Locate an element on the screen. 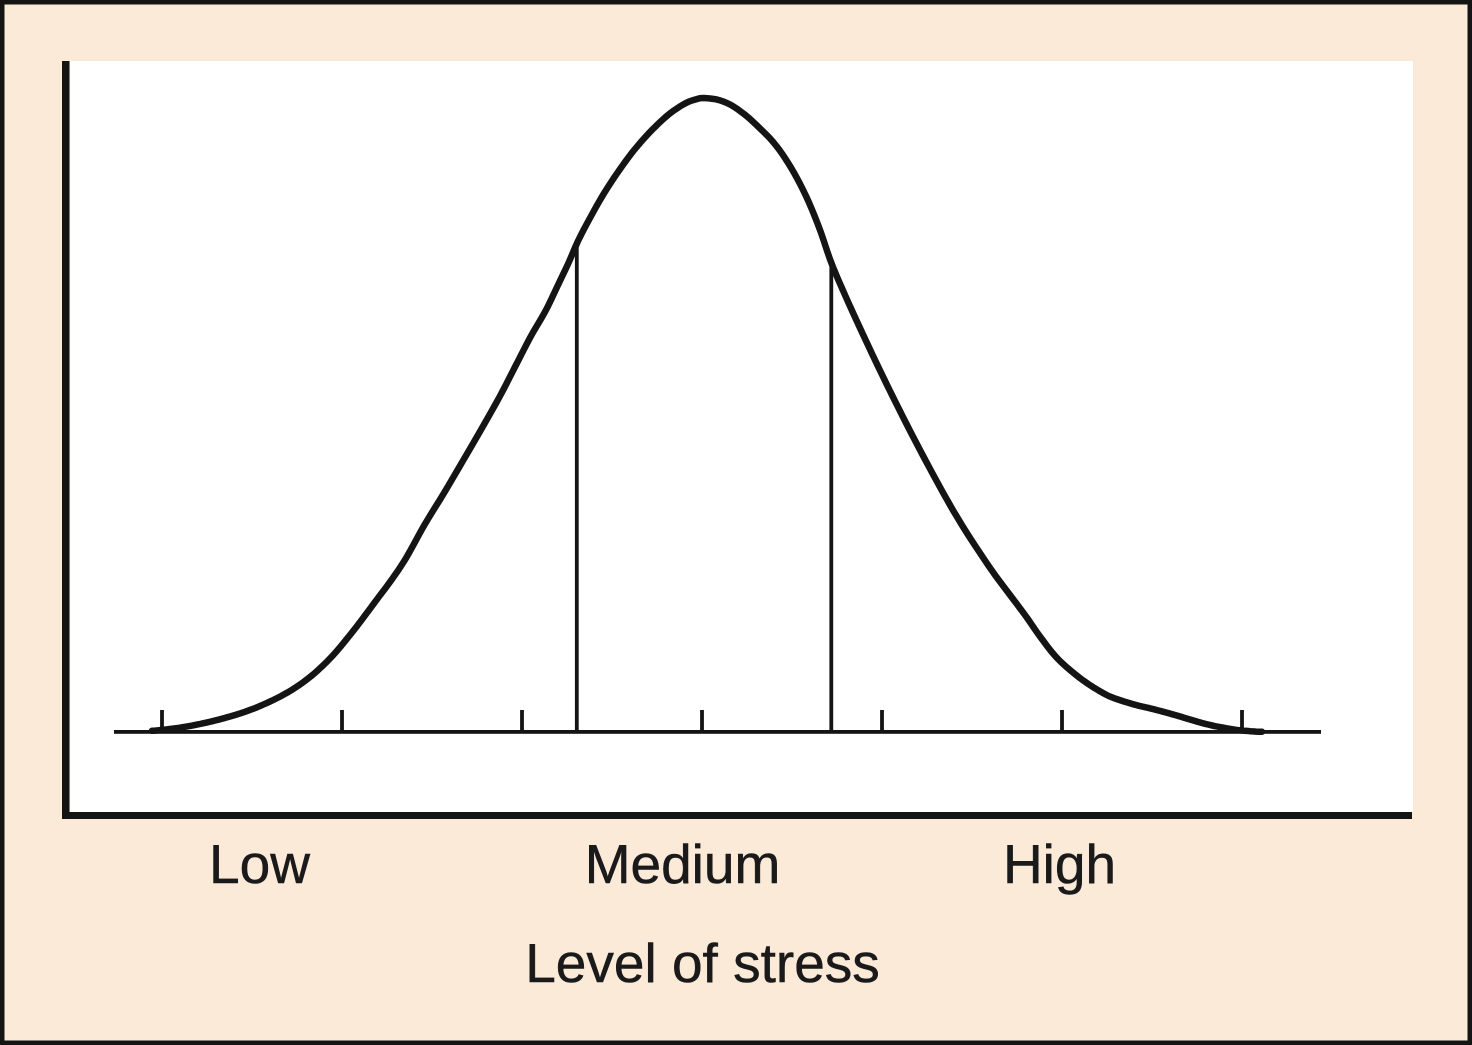 The width and height of the screenshot is (1472, 1045). svg-text: High is located at coordinates (1059, 864).